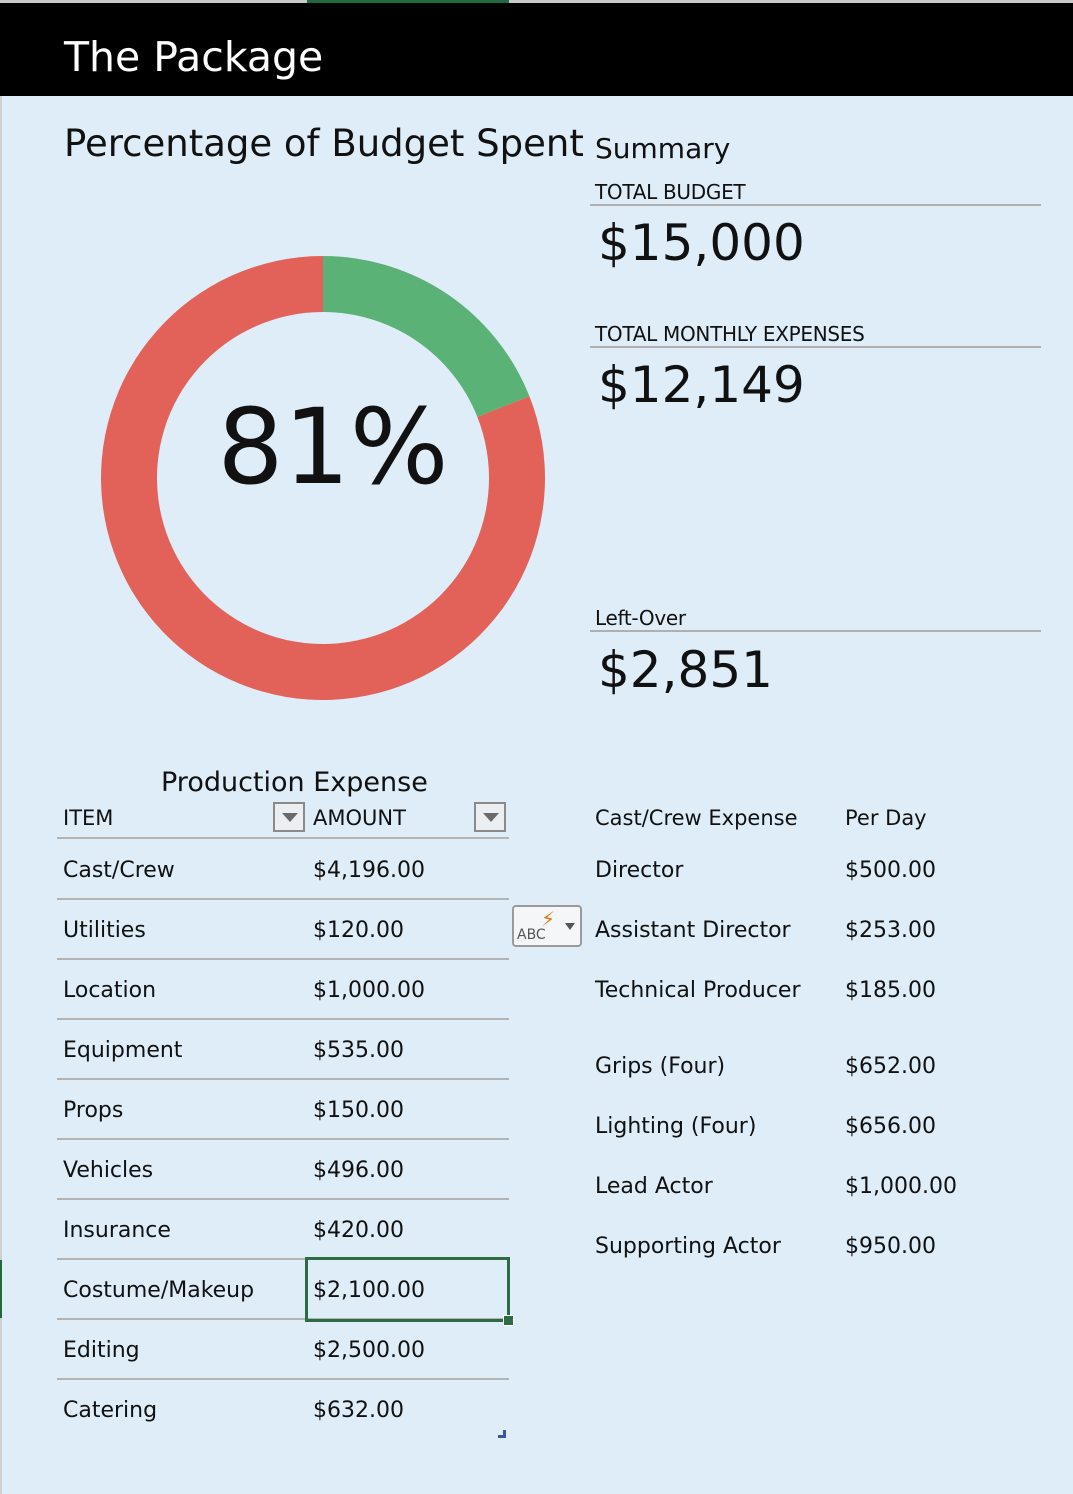  I want to click on castcrew-amount-cell: $1,000.00, so click(901, 1186).